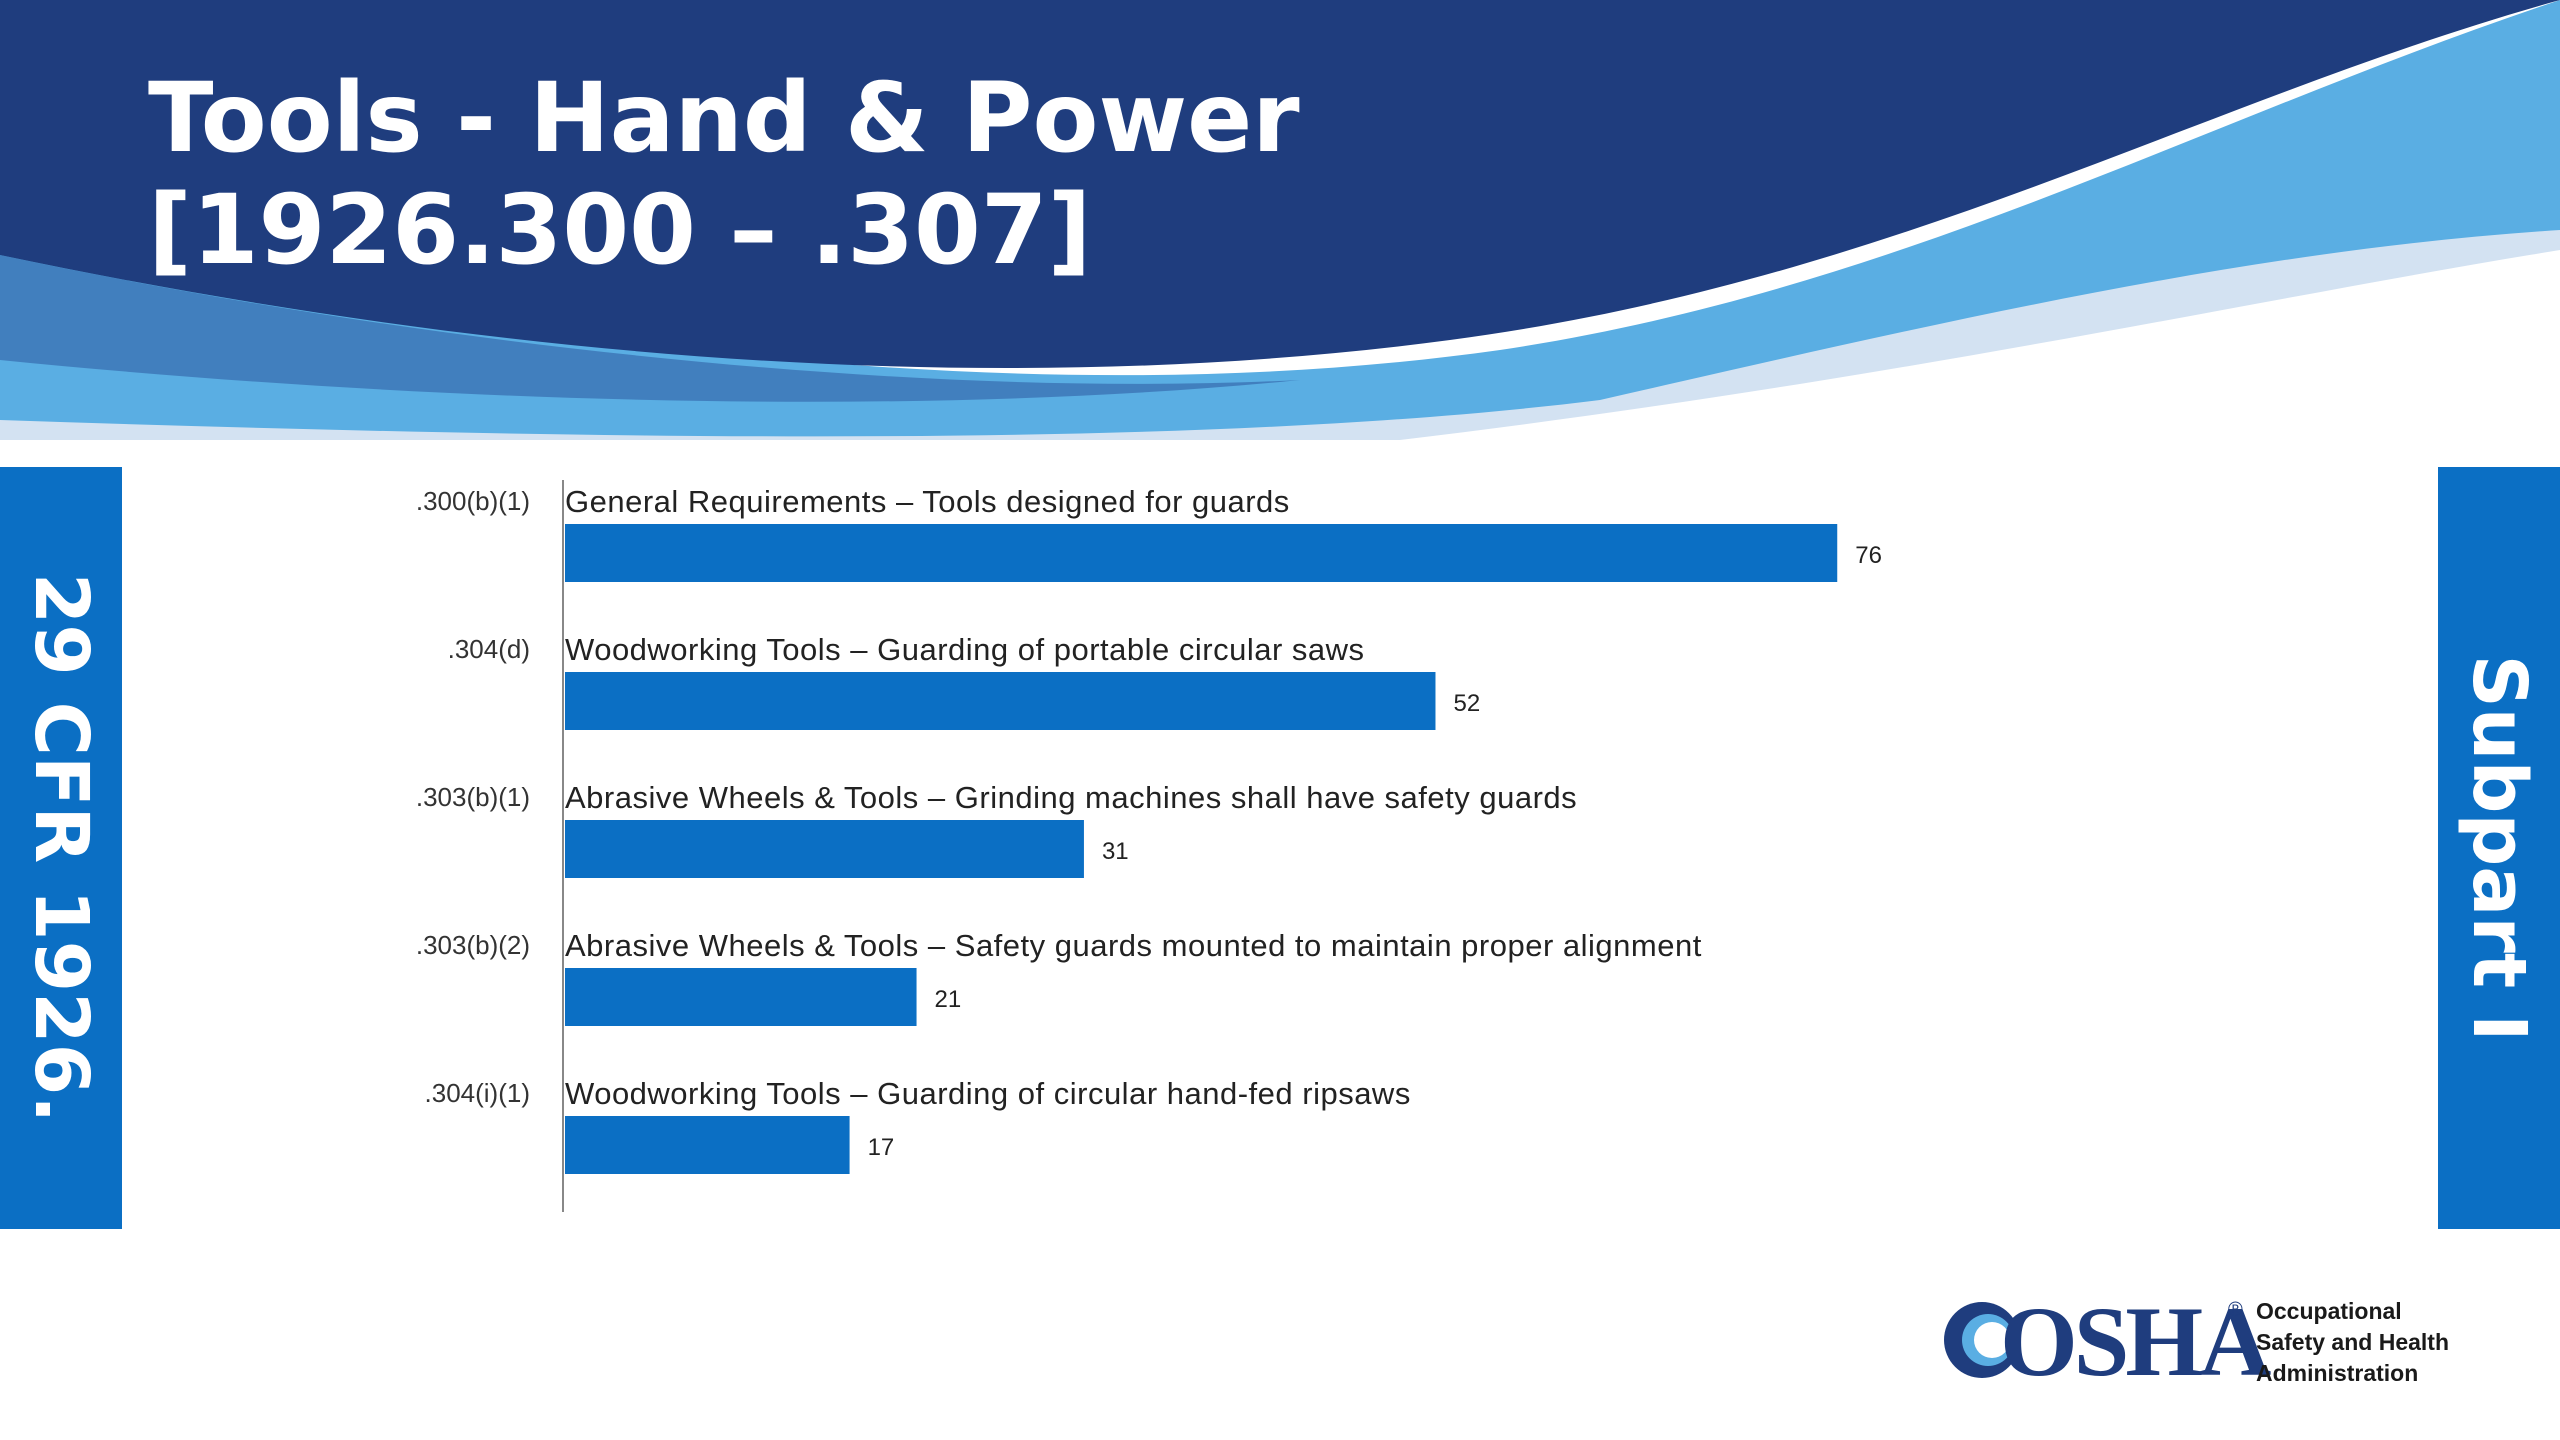 This screenshot has width=2560, height=1440. I want to click on slide-title: Tools - Hand & Power [1926.300 – .307], so click(724, 174).